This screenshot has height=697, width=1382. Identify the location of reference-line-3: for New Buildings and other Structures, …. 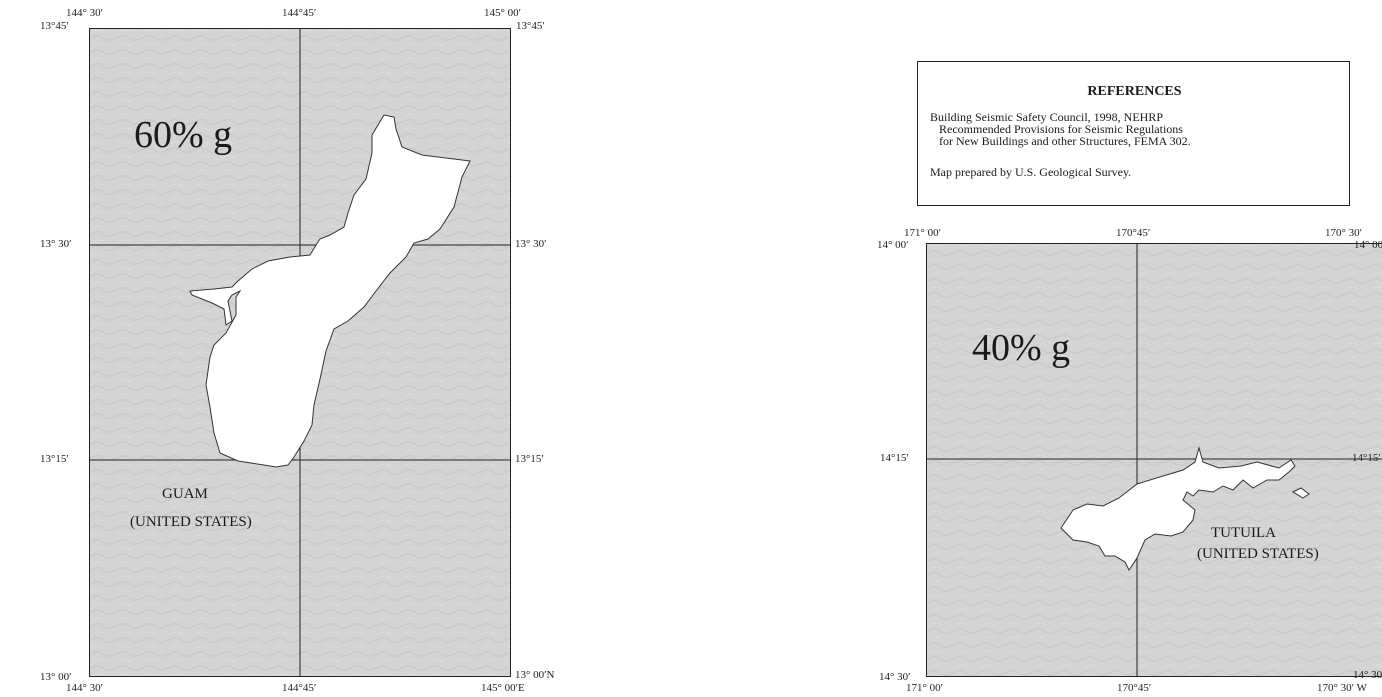
(1065, 141).